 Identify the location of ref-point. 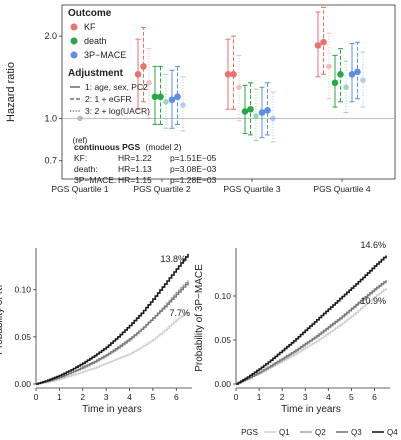
(80, 118).